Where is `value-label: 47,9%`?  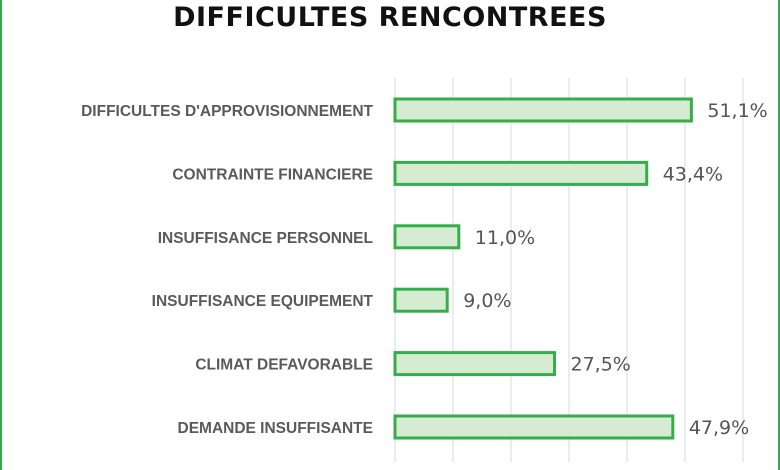 value-label: 47,9% is located at coordinates (719, 428).